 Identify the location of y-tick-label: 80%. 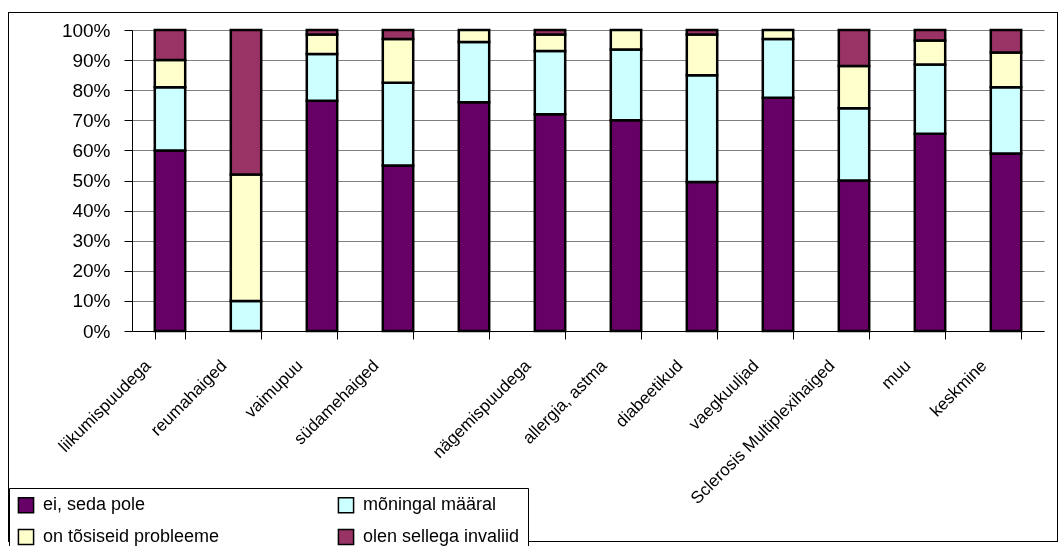
(91, 90).